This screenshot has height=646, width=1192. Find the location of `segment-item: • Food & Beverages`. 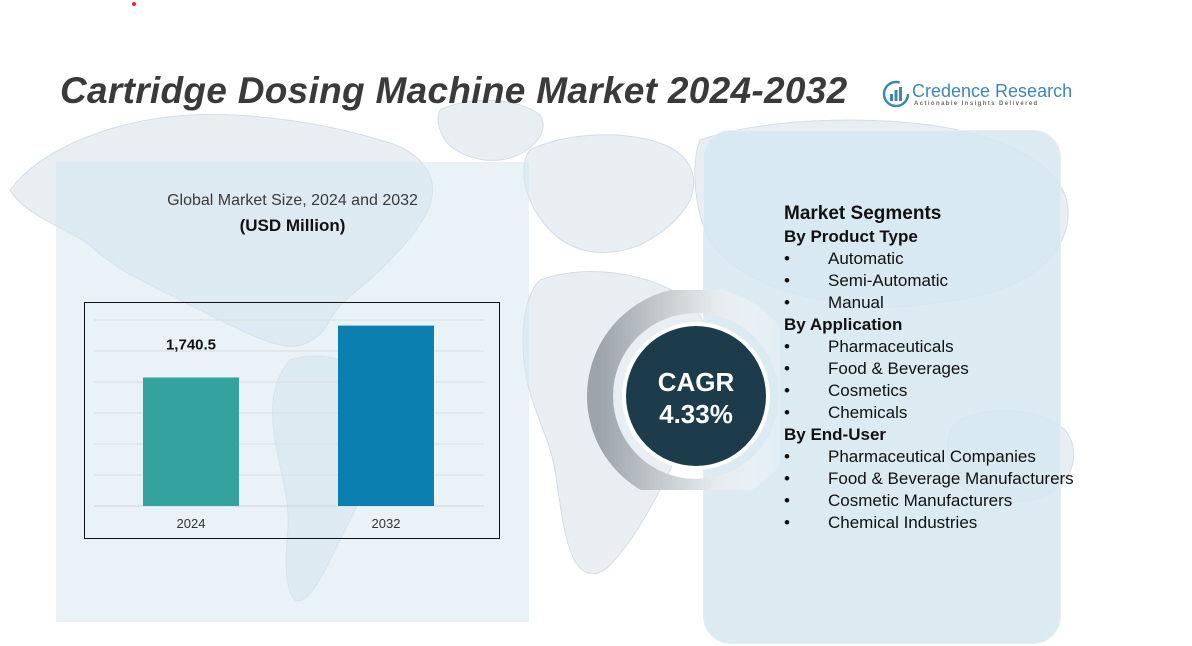

segment-item: • Food & Beverages is located at coordinates (929, 369).